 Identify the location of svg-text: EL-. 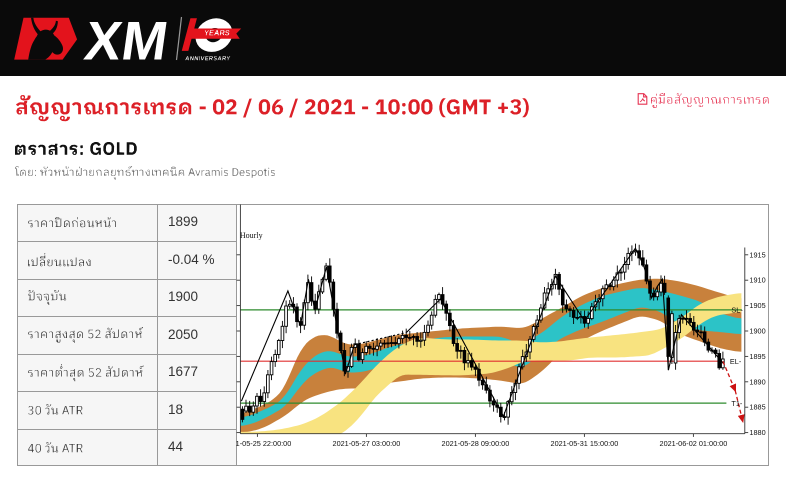
(735, 360).